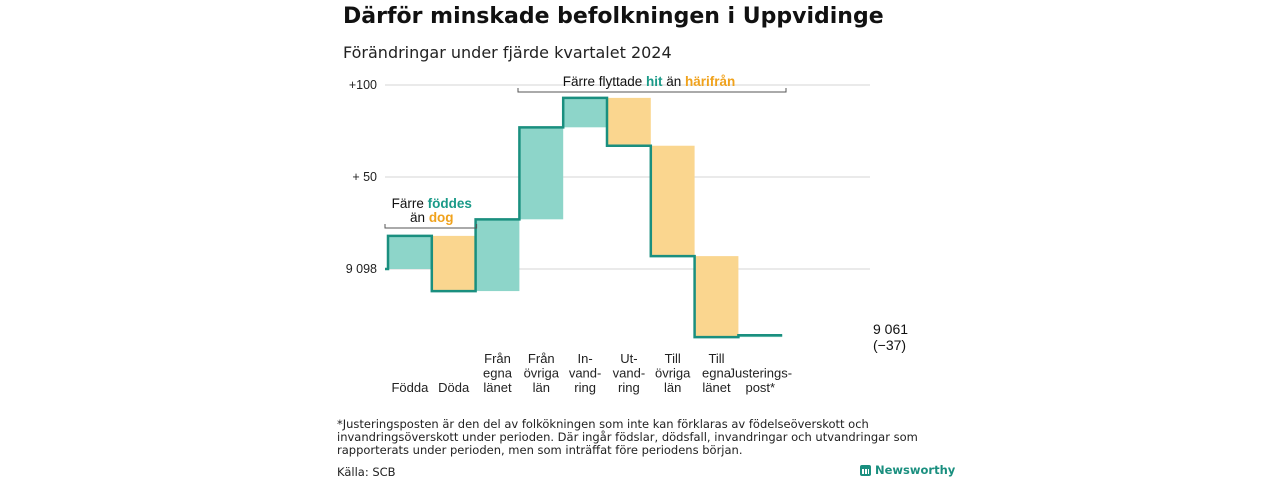  What do you see at coordinates (364, 177) in the screenshot?
I see `y-tick-label: + 50` at bounding box center [364, 177].